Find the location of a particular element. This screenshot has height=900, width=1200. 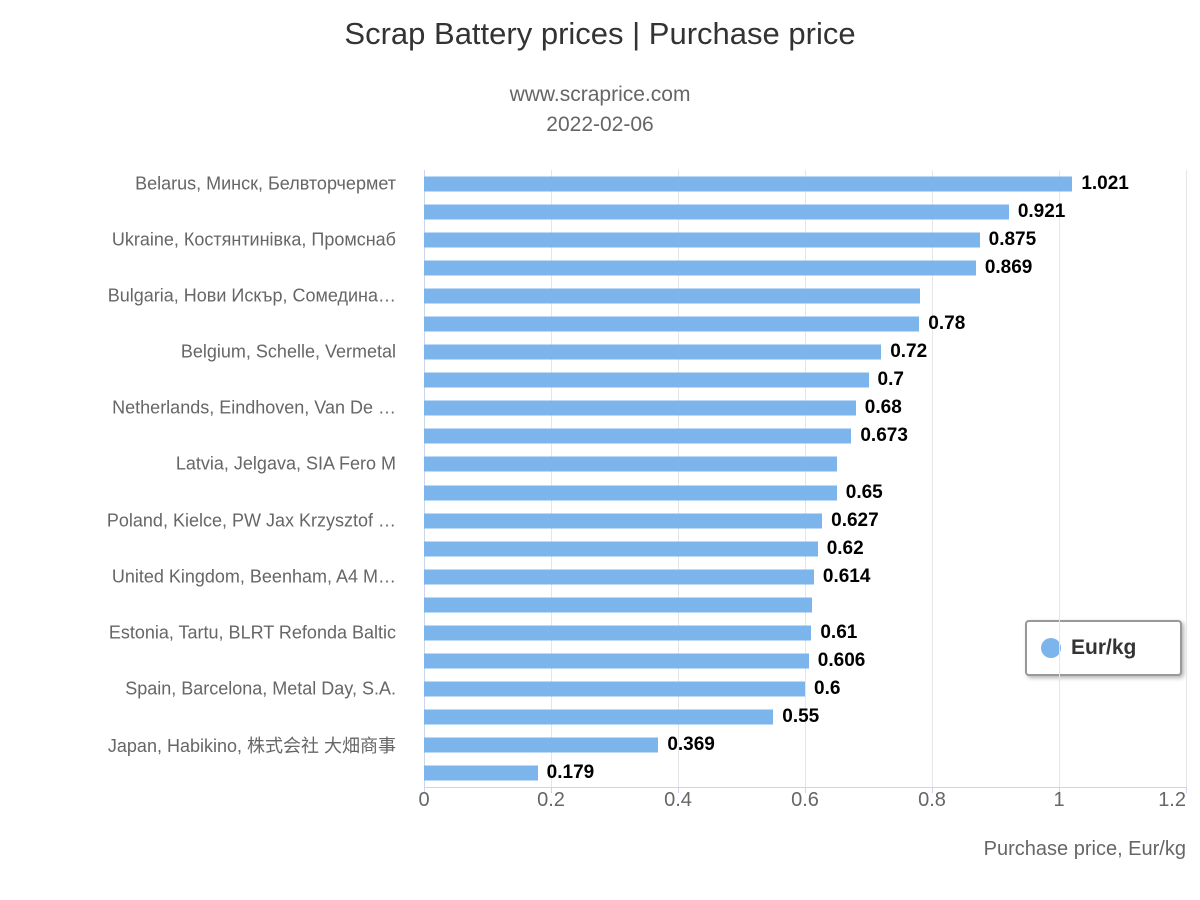

bar-row: 0.6 is located at coordinates (805, 689).